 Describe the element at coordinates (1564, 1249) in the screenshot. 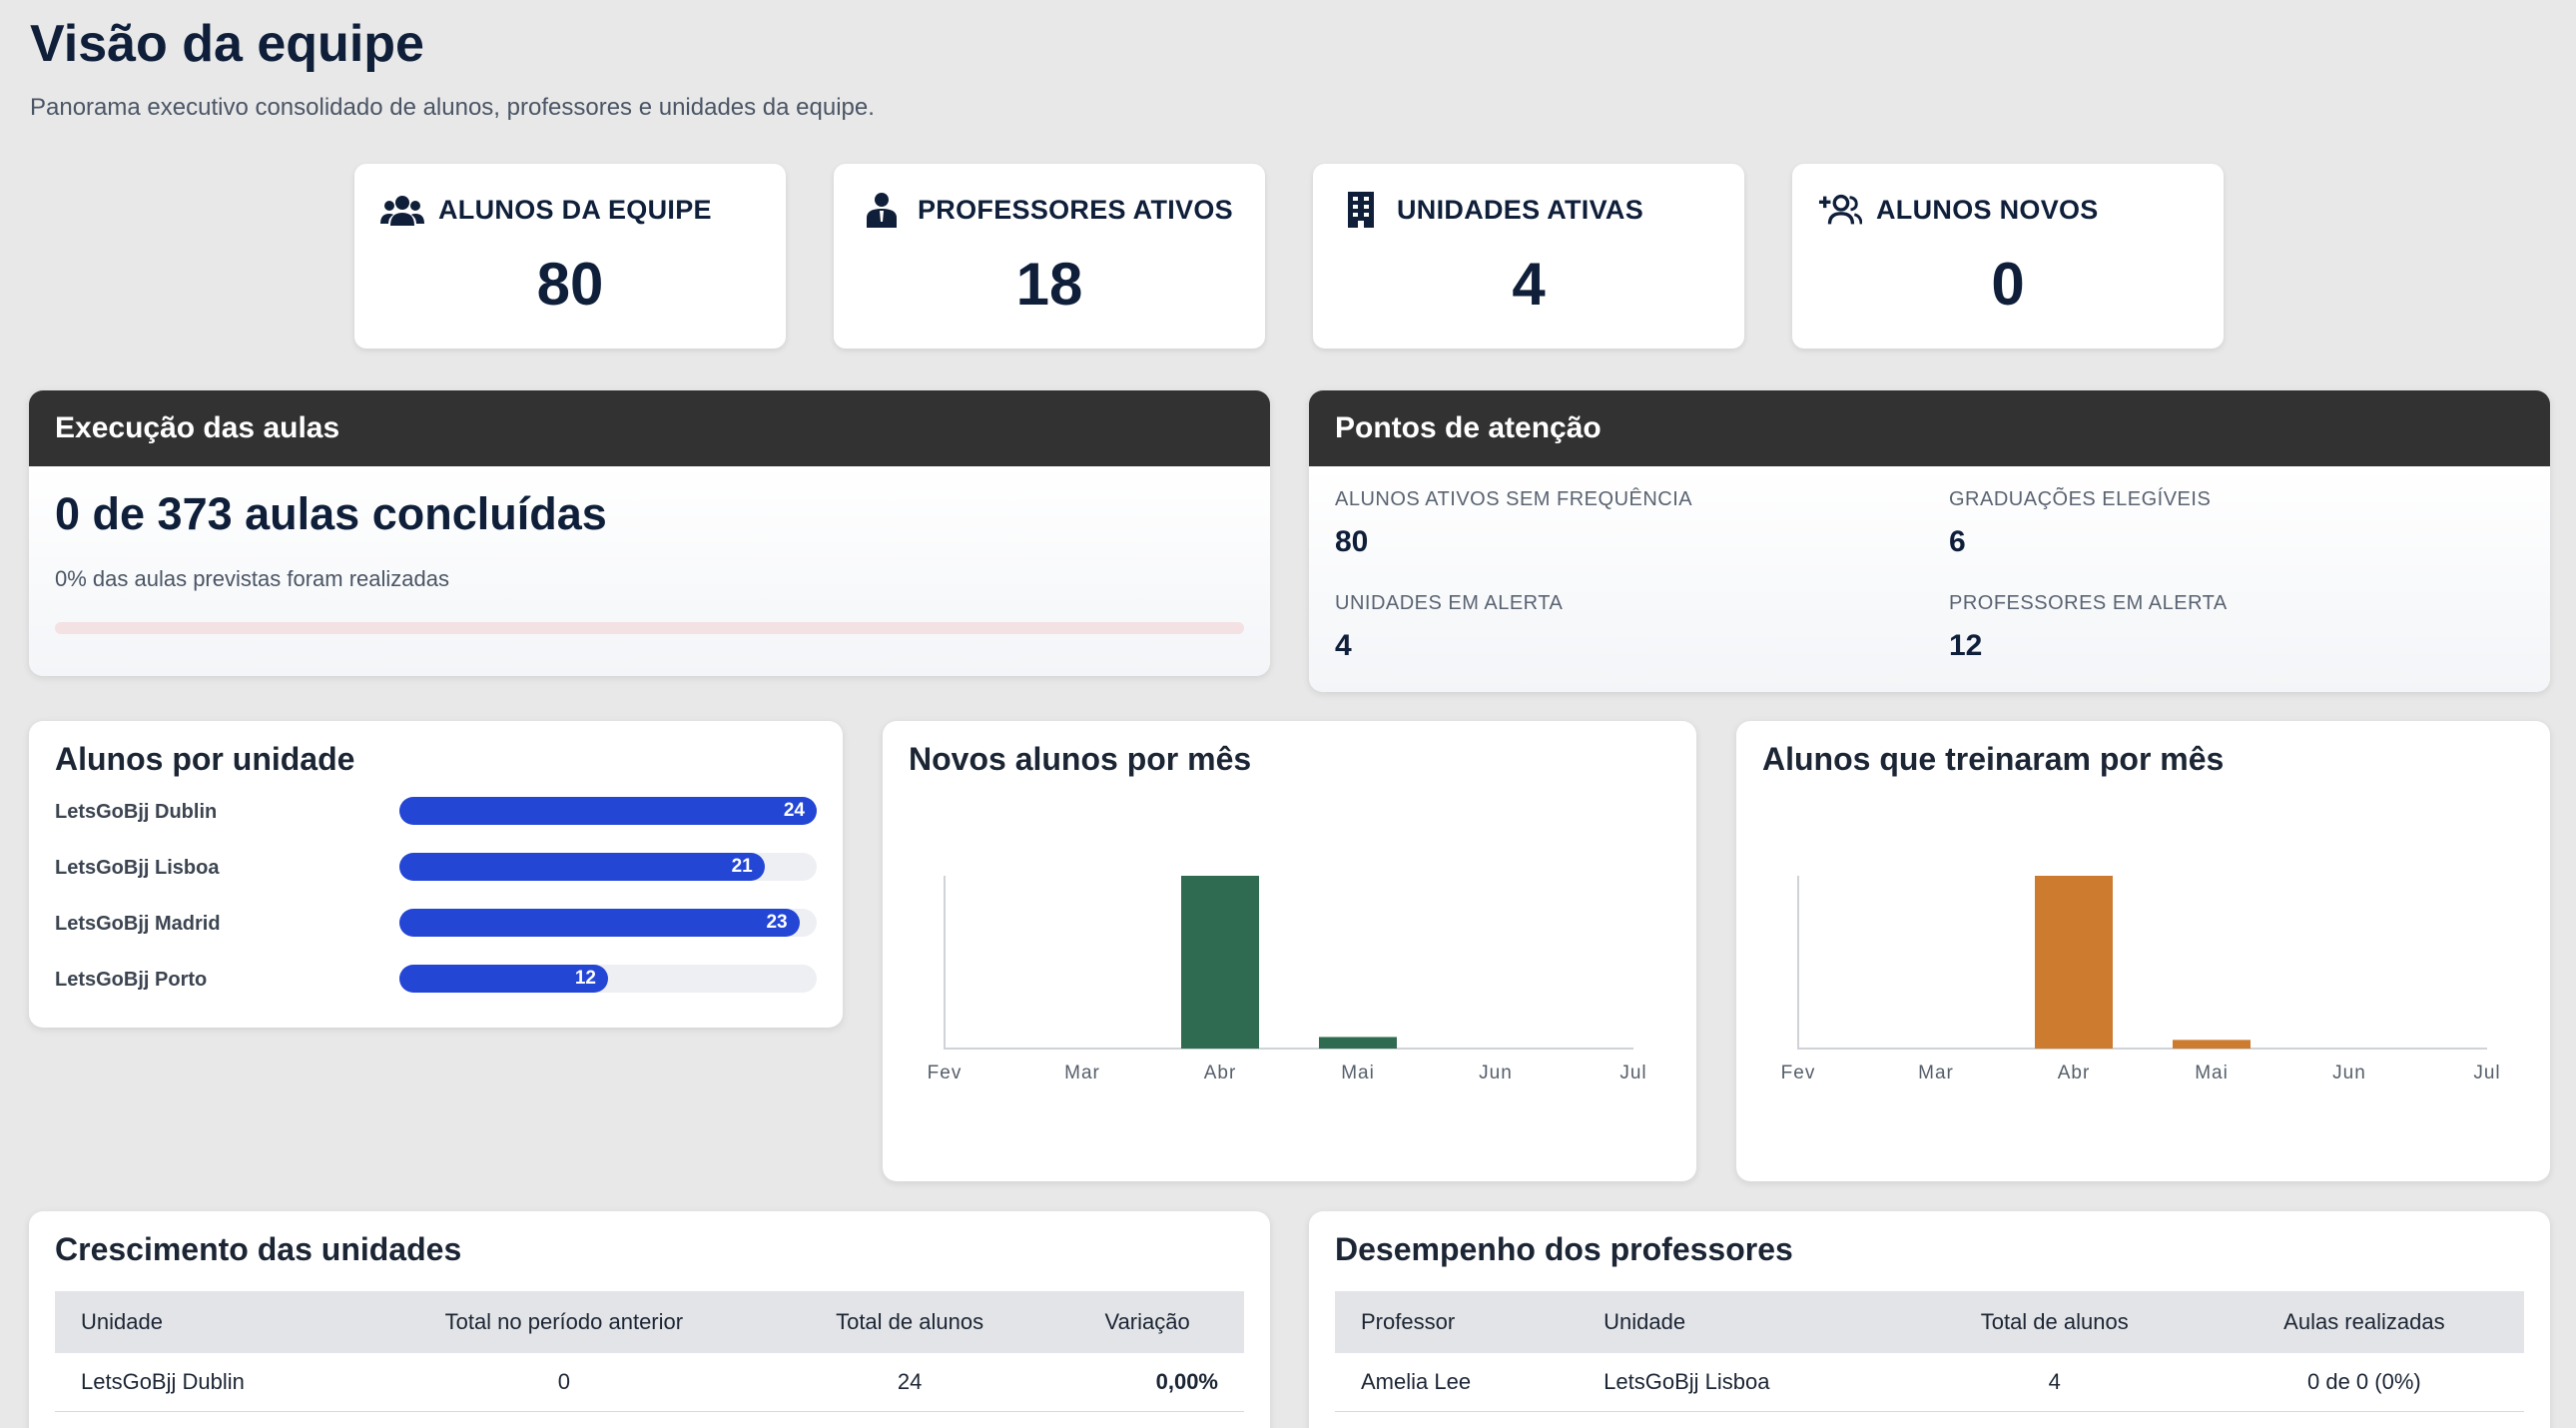

I see `teachers-title: Desempenho dos professores` at that location.